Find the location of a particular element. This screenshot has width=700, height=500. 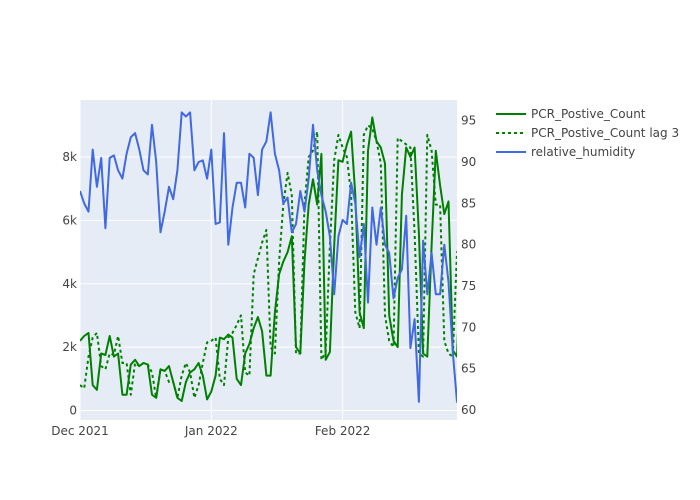

y-right-tick-label: 65 is located at coordinates (468, 369).